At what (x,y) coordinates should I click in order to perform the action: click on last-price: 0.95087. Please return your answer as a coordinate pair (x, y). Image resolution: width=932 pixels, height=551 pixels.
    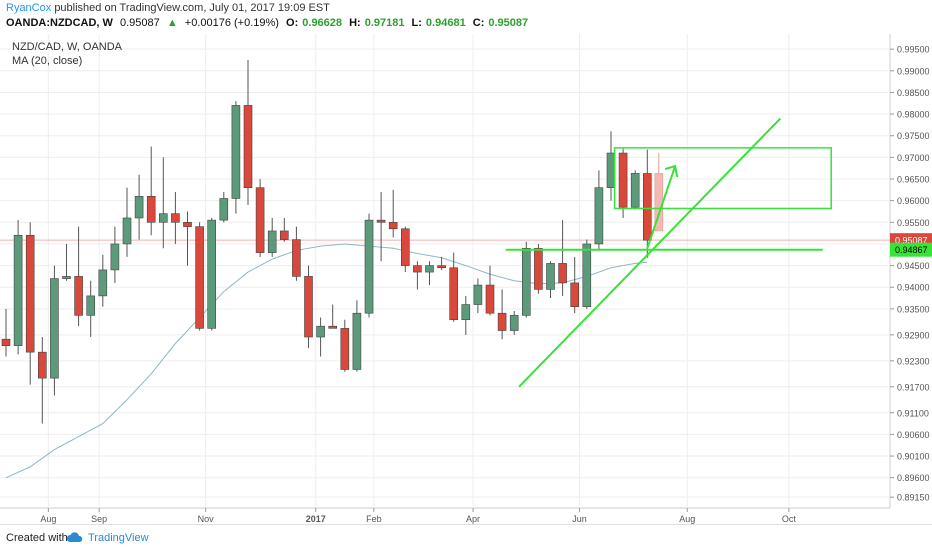
    Looking at the image, I should click on (140, 23).